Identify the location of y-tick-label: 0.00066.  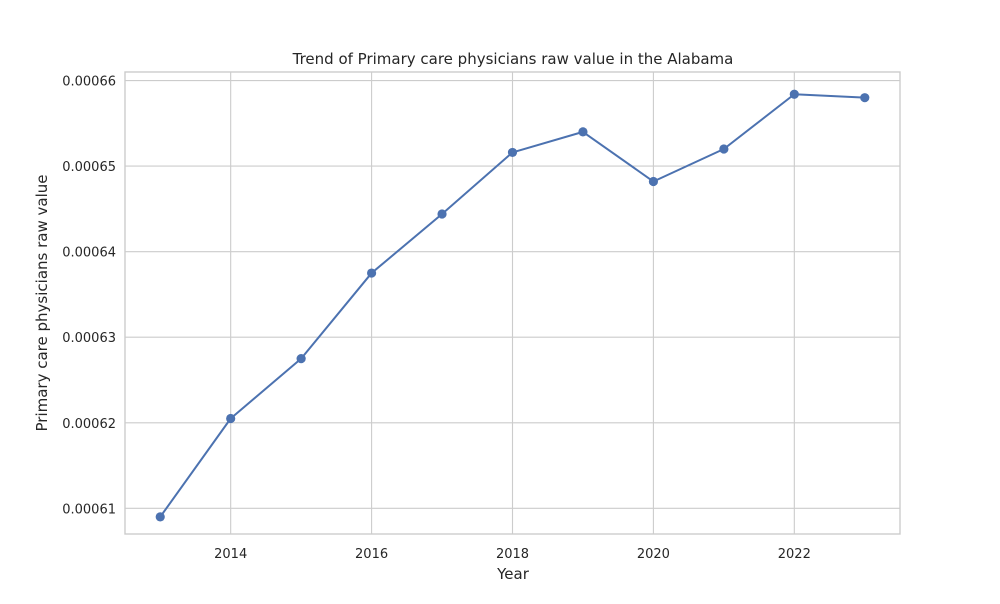
(89, 82).